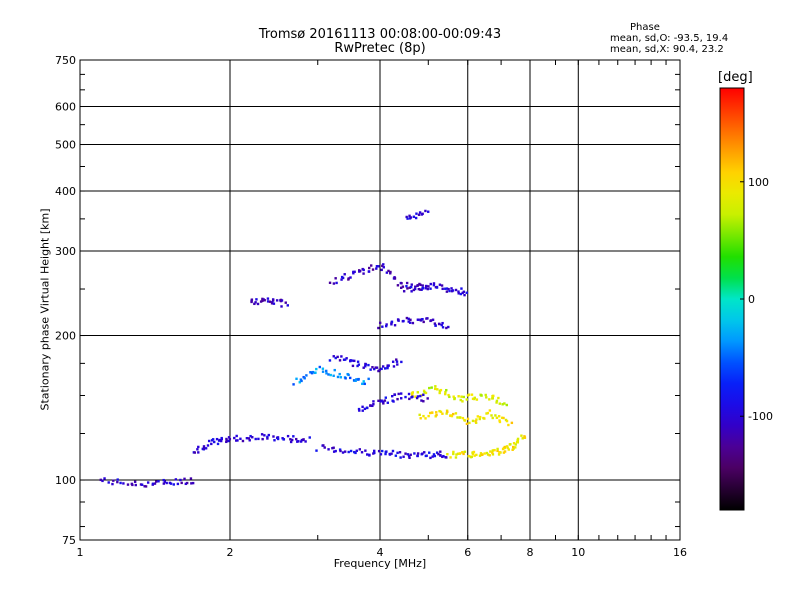 The width and height of the screenshot is (800, 600). What do you see at coordinates (760, 416) in the screenshot?
I see `colorbar-tick-label: -100` at bounding box center [760, 416].